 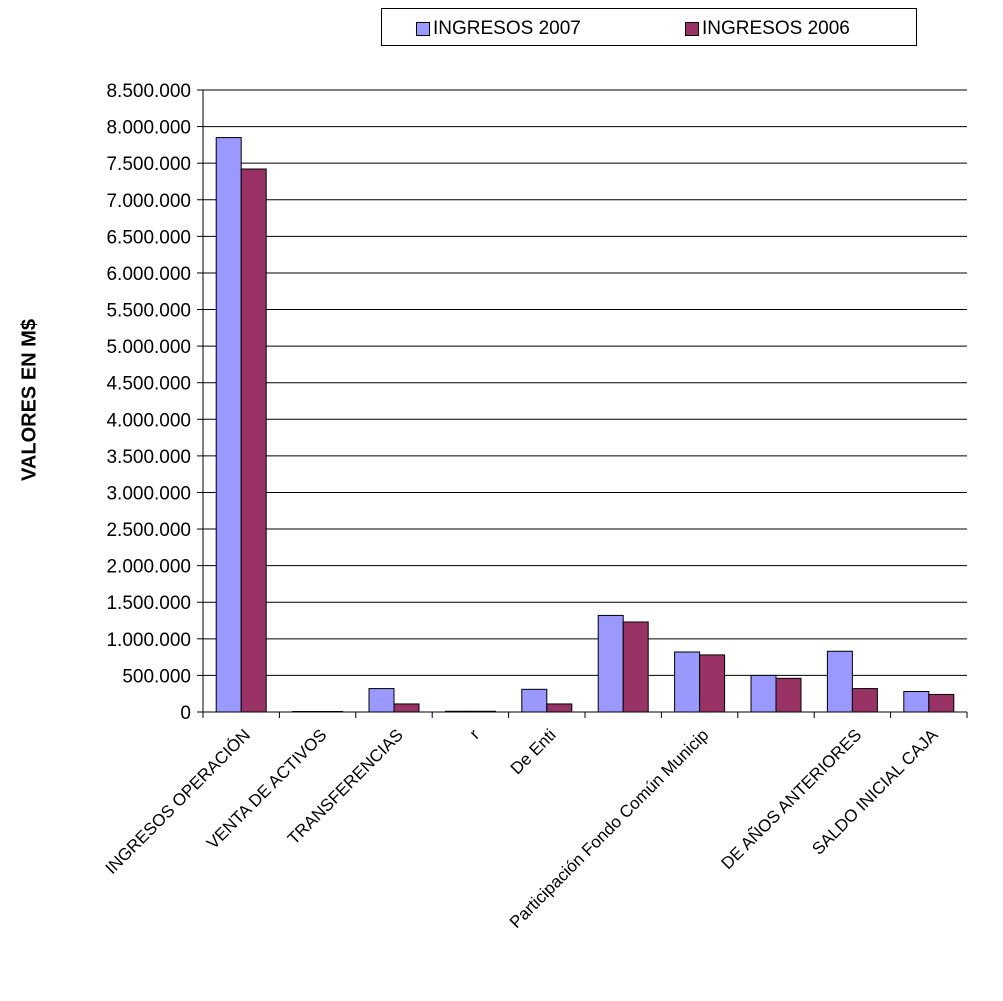 What do you see at coordinates (423, 29) in the screenshot?
I see `legend-swatch-2007` at bounding box center [423, 29].